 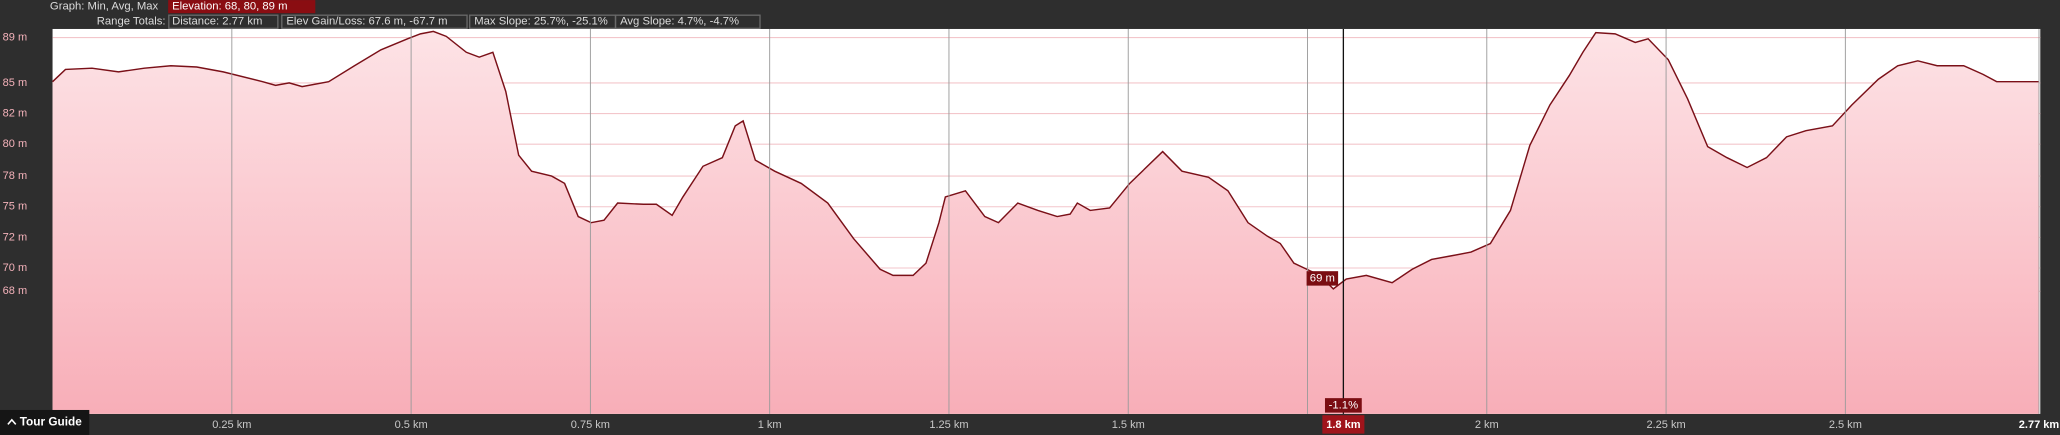 What do you see at coordinates (15, 113) in the screenshot?
I see `y-tick-label: 82 m` at bounding box center [15, 113].